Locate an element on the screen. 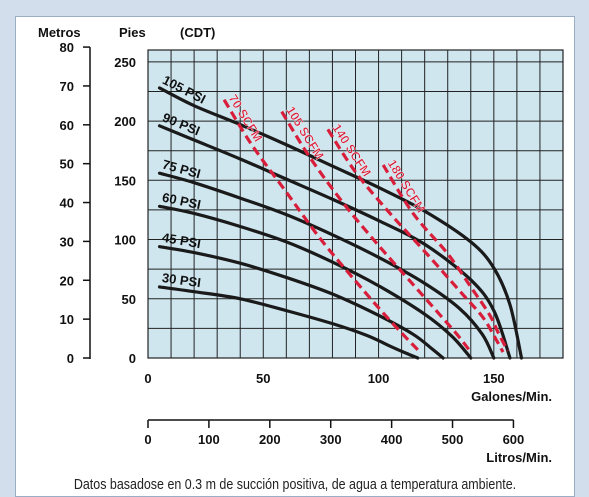 This screenshot has width=589, height=497. y-tick-label-metros: 30 is located at coordinates (67, 241).